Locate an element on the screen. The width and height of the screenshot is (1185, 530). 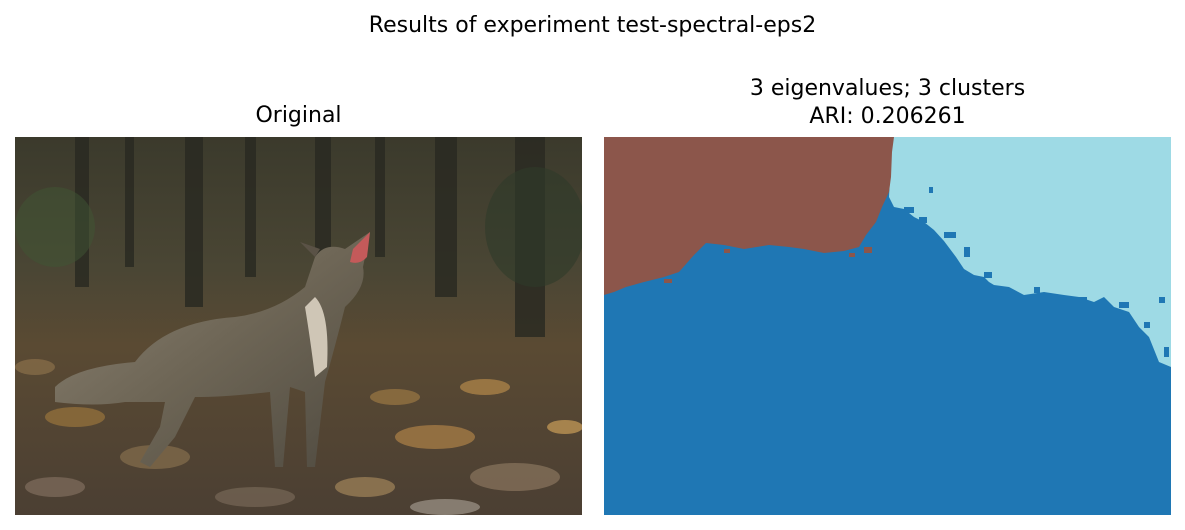
segmentation-title: 3 eigenvalues; 3 clusters ARI: 0.206261 is located at coordinates (887, 103).